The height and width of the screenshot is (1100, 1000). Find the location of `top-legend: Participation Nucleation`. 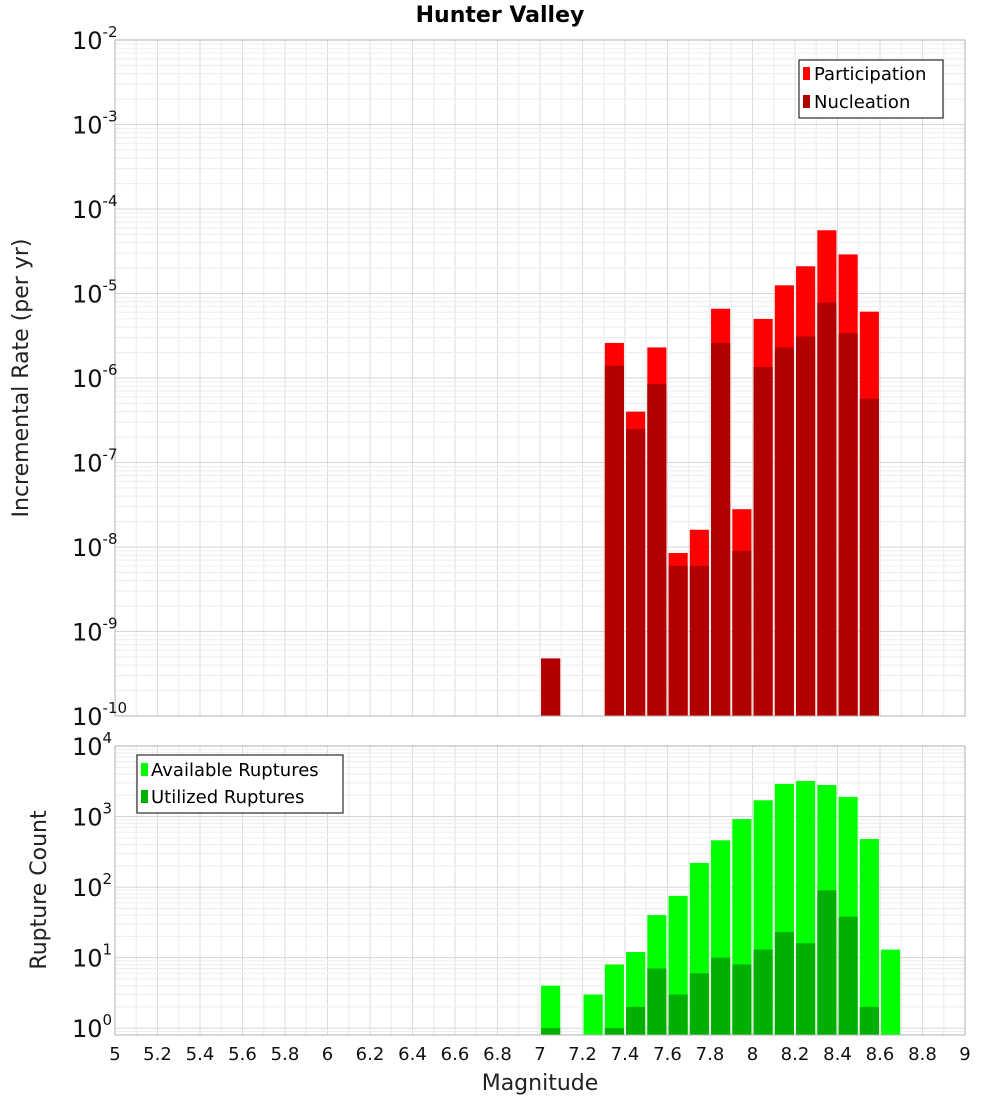

top-legend: Participation Nucleation is located at coordinates (871, 89).